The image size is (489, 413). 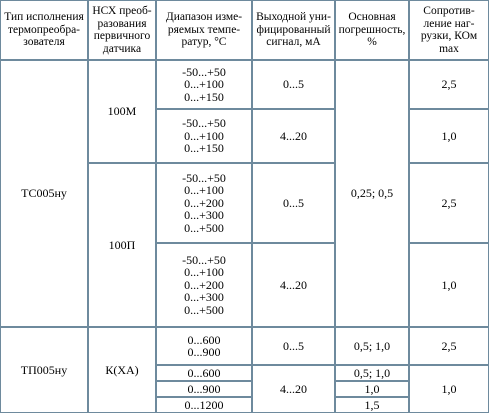 I want to click on tp-signal-cell-a: 0...5, so click(x=293, y=346).